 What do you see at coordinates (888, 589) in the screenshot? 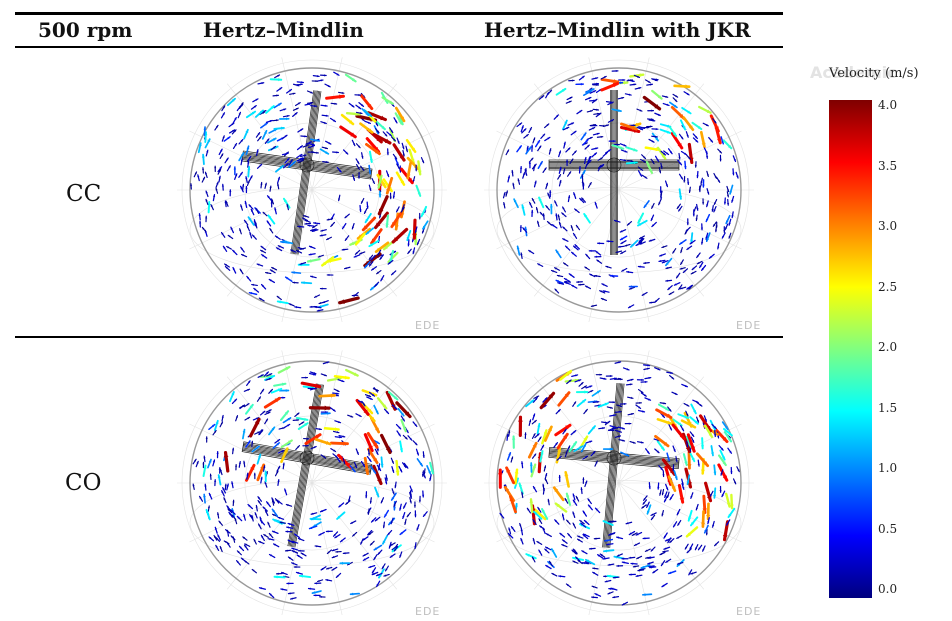
I see `colorbar-tick-label: 0.0` at bounding box center [888, 589].